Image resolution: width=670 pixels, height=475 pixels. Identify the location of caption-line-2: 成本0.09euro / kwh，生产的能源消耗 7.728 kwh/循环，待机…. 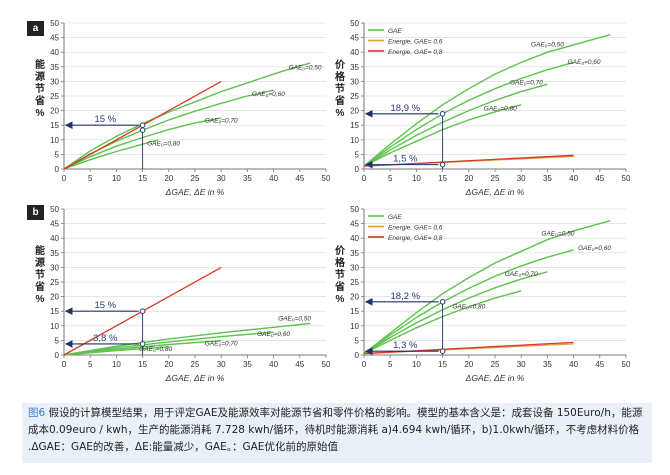
(334, 430).